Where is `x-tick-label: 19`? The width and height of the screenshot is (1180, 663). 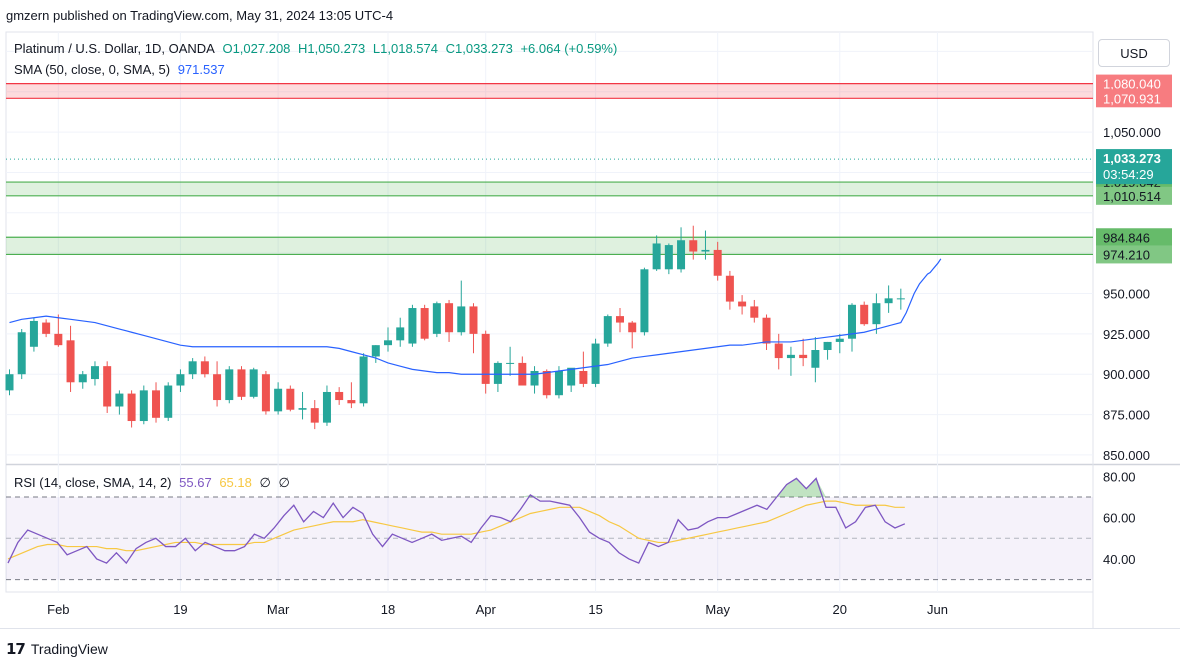 x-tick-label: 19 is located at coordinates (180, 609).